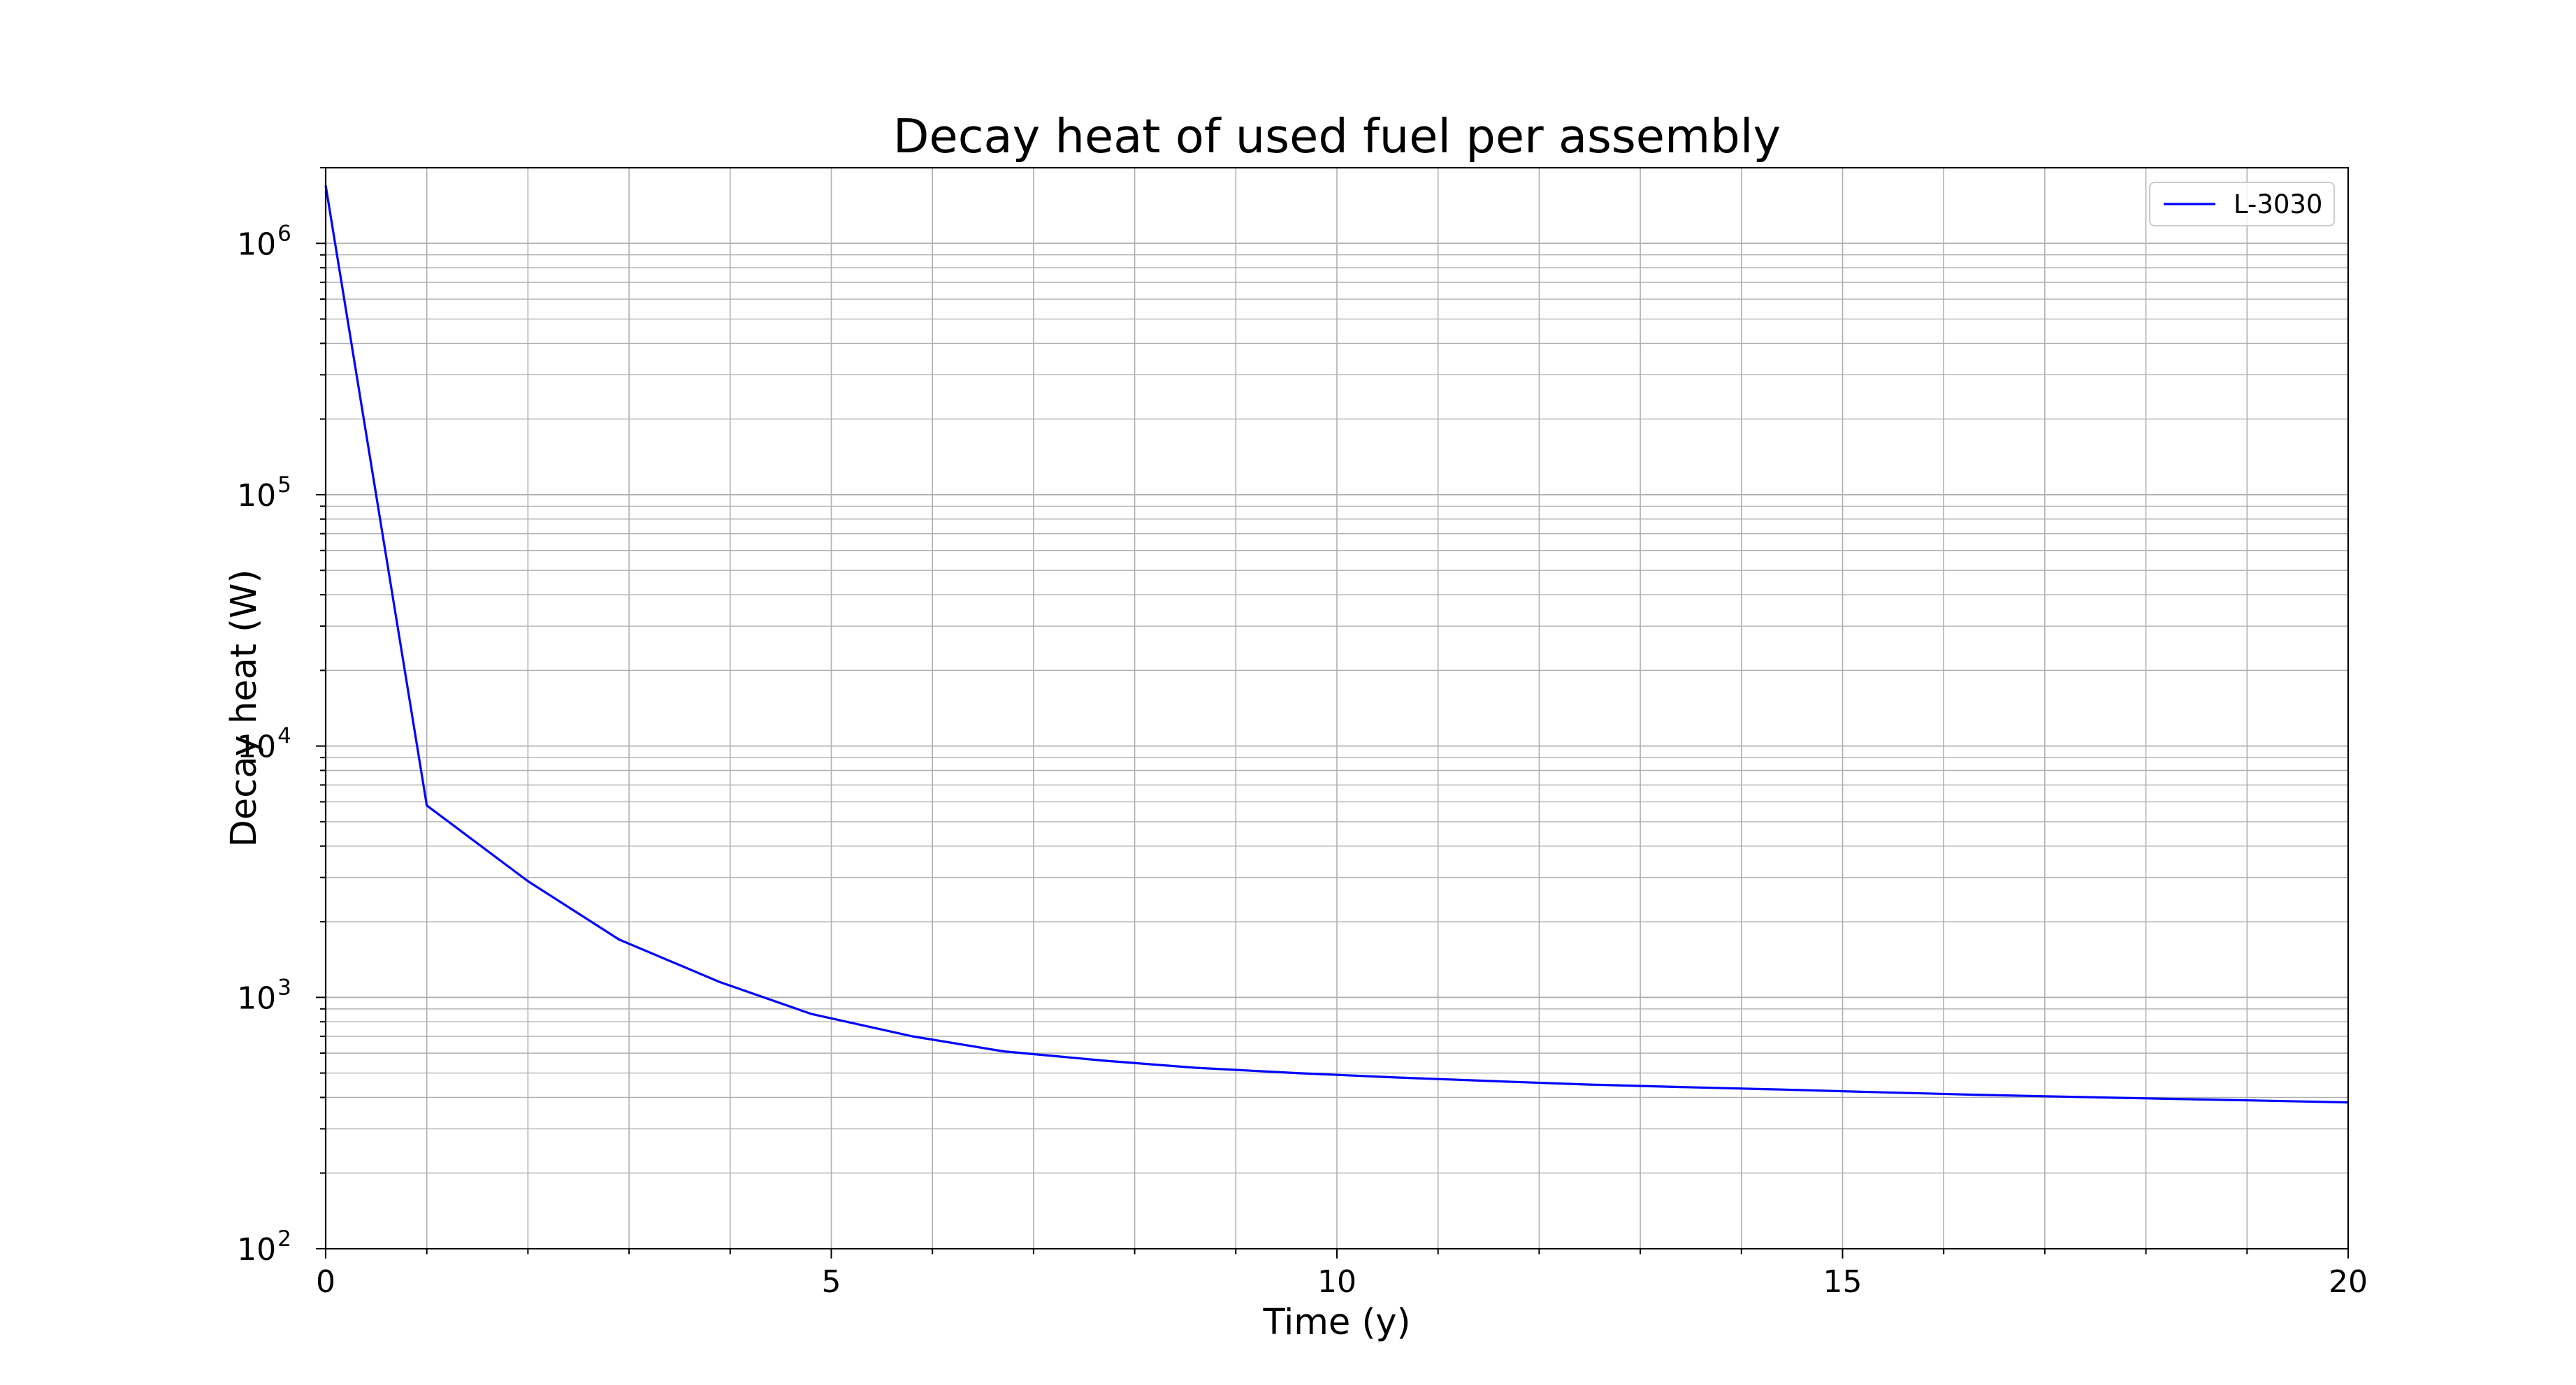  Describe the element at coordinates (2348, 1282) in the screenshot. I see `x-tick-label: 20` at that location.